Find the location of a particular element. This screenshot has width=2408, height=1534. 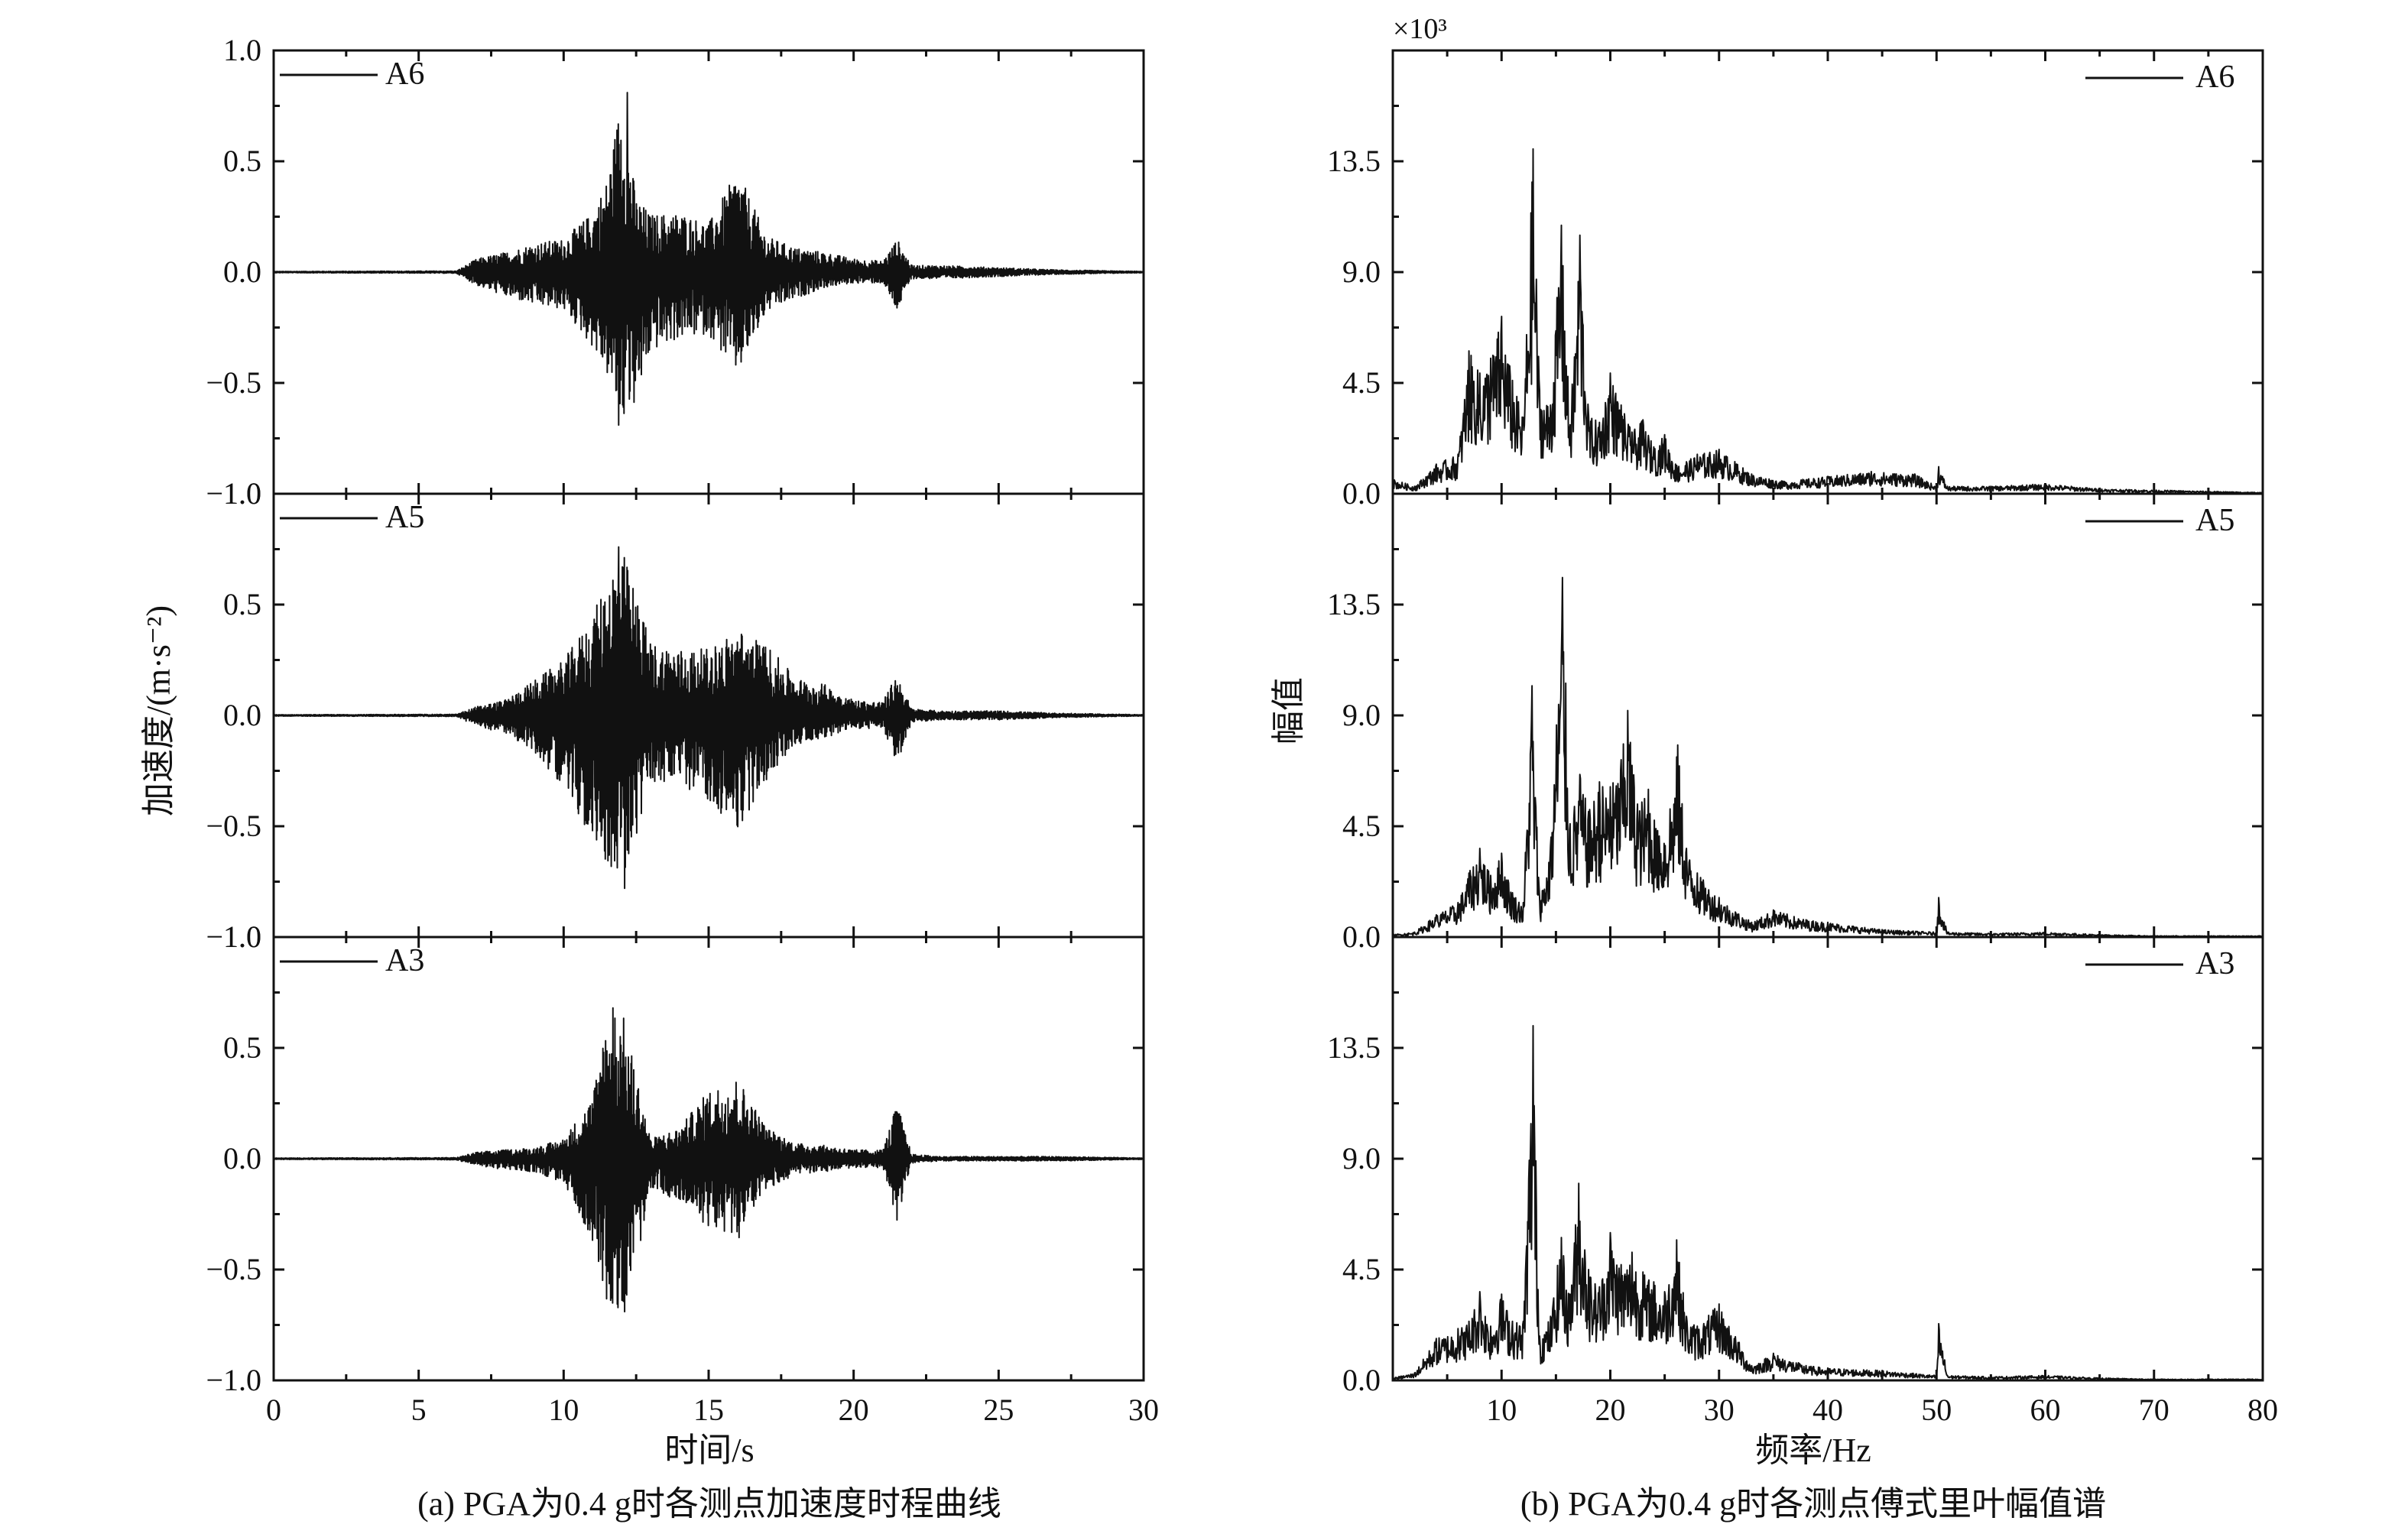

left-caption: (a) PGA为0.4 g时各测点加速度时程曲线 is located at coordinates (709, 1504).